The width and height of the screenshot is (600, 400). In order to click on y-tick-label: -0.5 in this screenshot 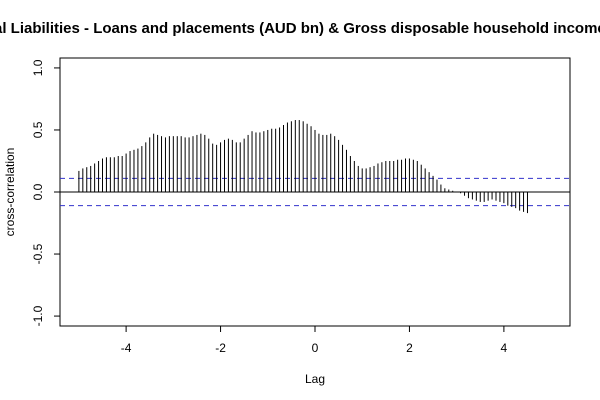, I will do `click(38, 253)`.